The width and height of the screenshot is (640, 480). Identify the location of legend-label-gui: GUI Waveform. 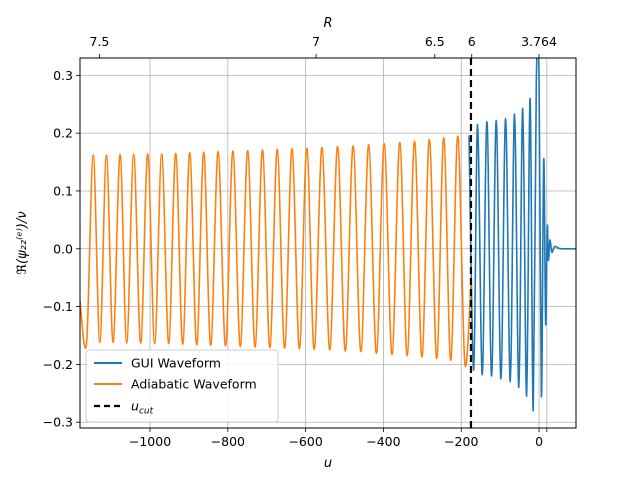
(176, 363).